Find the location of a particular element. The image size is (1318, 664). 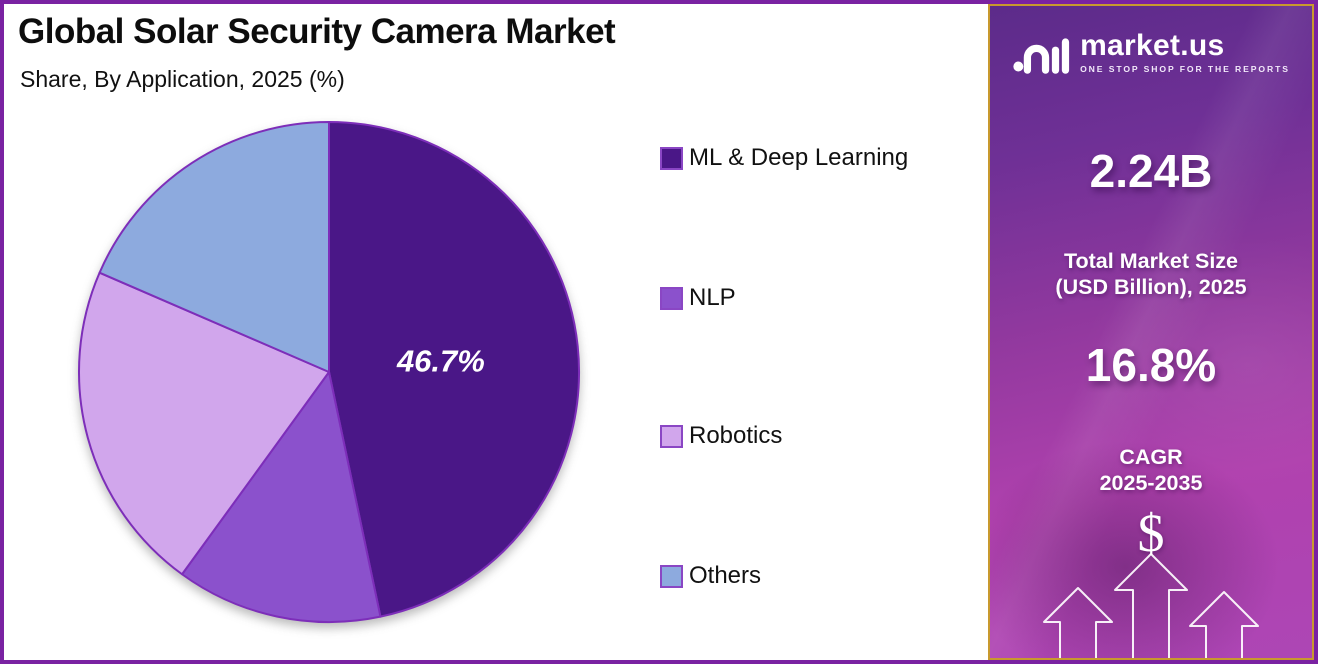

logo: market.us ONE STOP SHOP FOR THE REPORTS is located at coordinates (1151, 52).